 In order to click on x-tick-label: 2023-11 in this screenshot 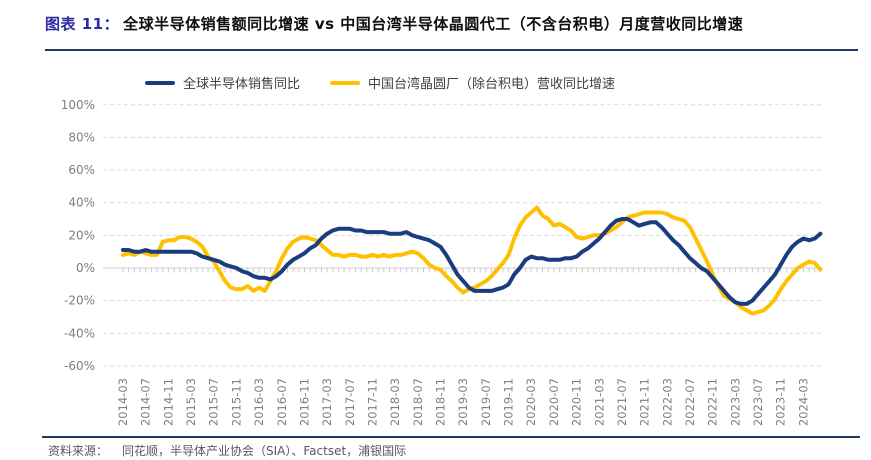, I will do `click(781, 402)`.